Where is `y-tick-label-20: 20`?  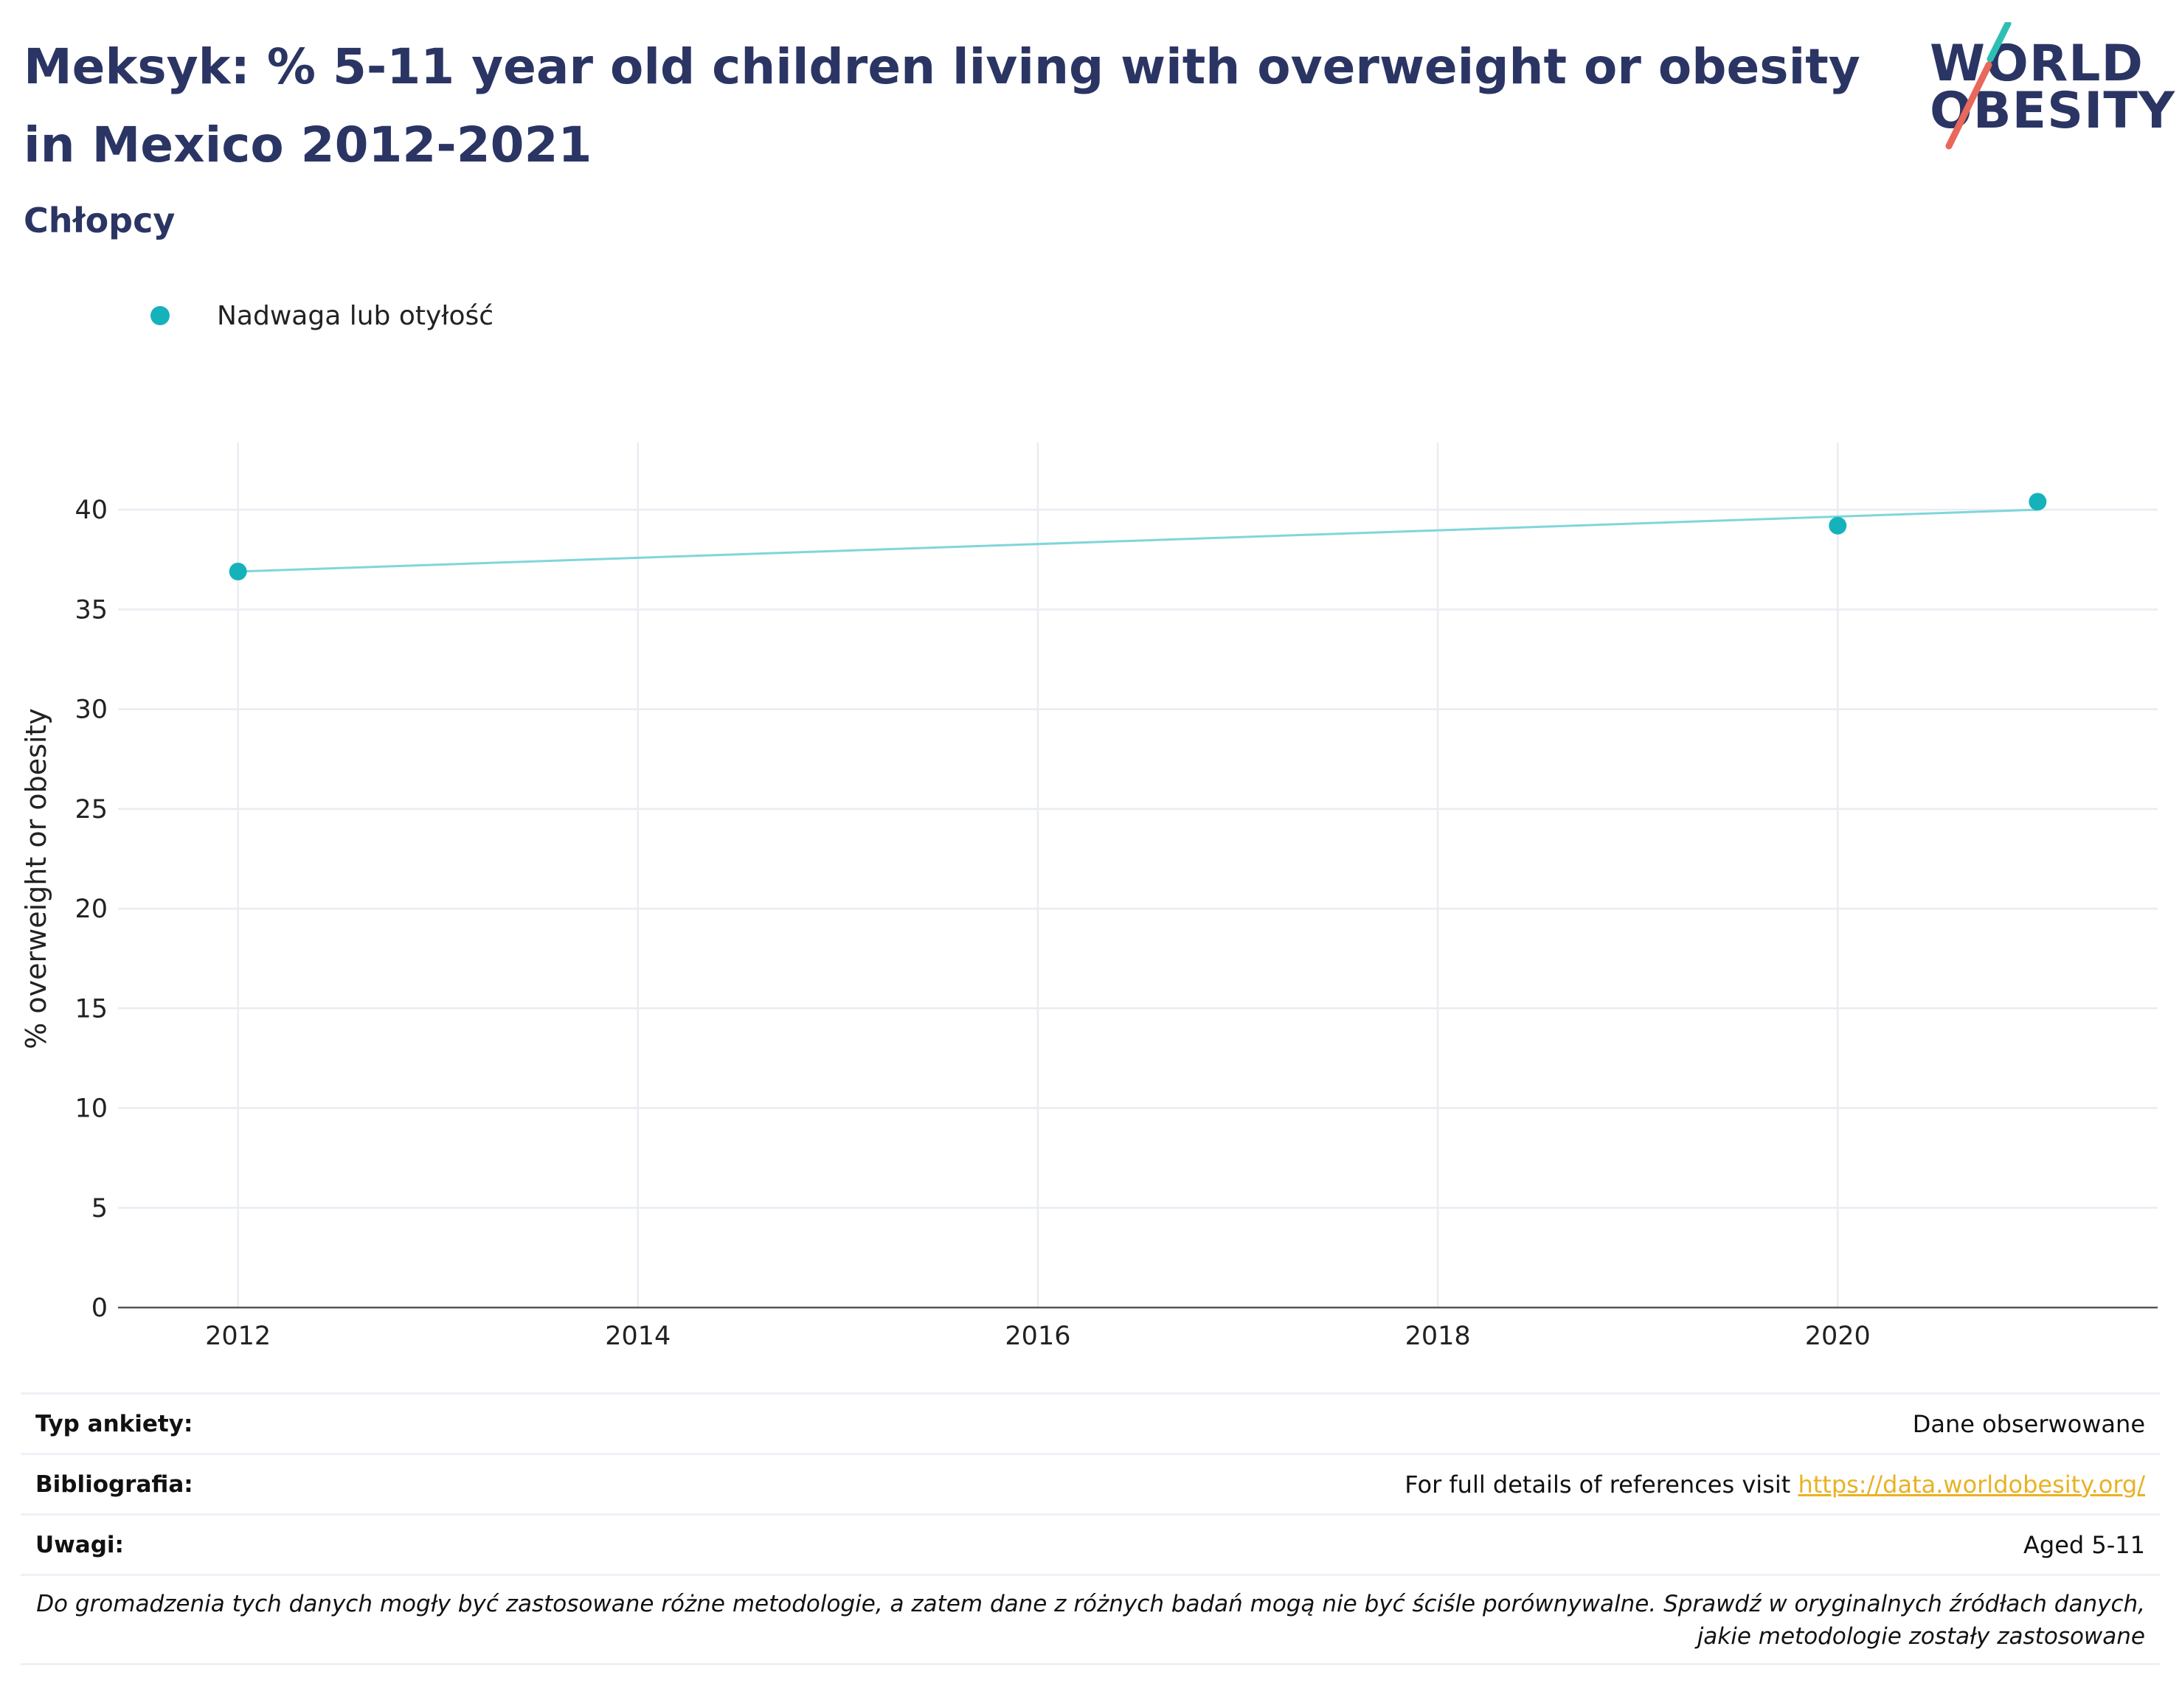
y-tick-label-20: 20 is located at coordinates (91, 909).